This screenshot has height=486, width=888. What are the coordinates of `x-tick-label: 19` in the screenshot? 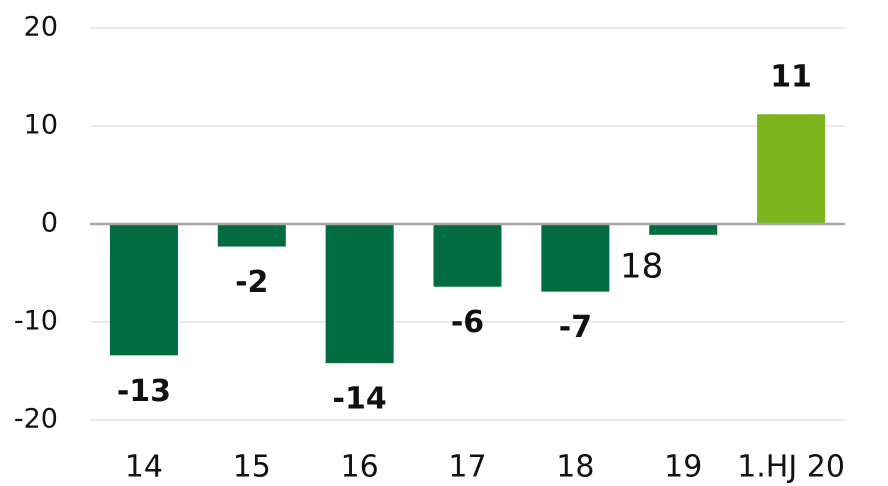 It's located at (683, 467).